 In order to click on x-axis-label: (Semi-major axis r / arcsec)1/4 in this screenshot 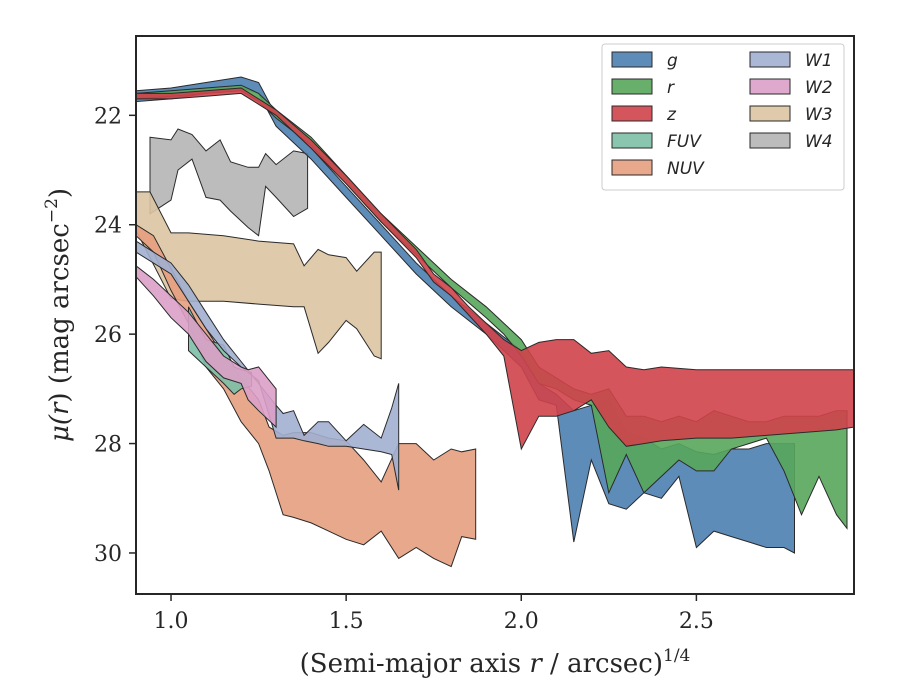, I will do `click(495, 662)`.